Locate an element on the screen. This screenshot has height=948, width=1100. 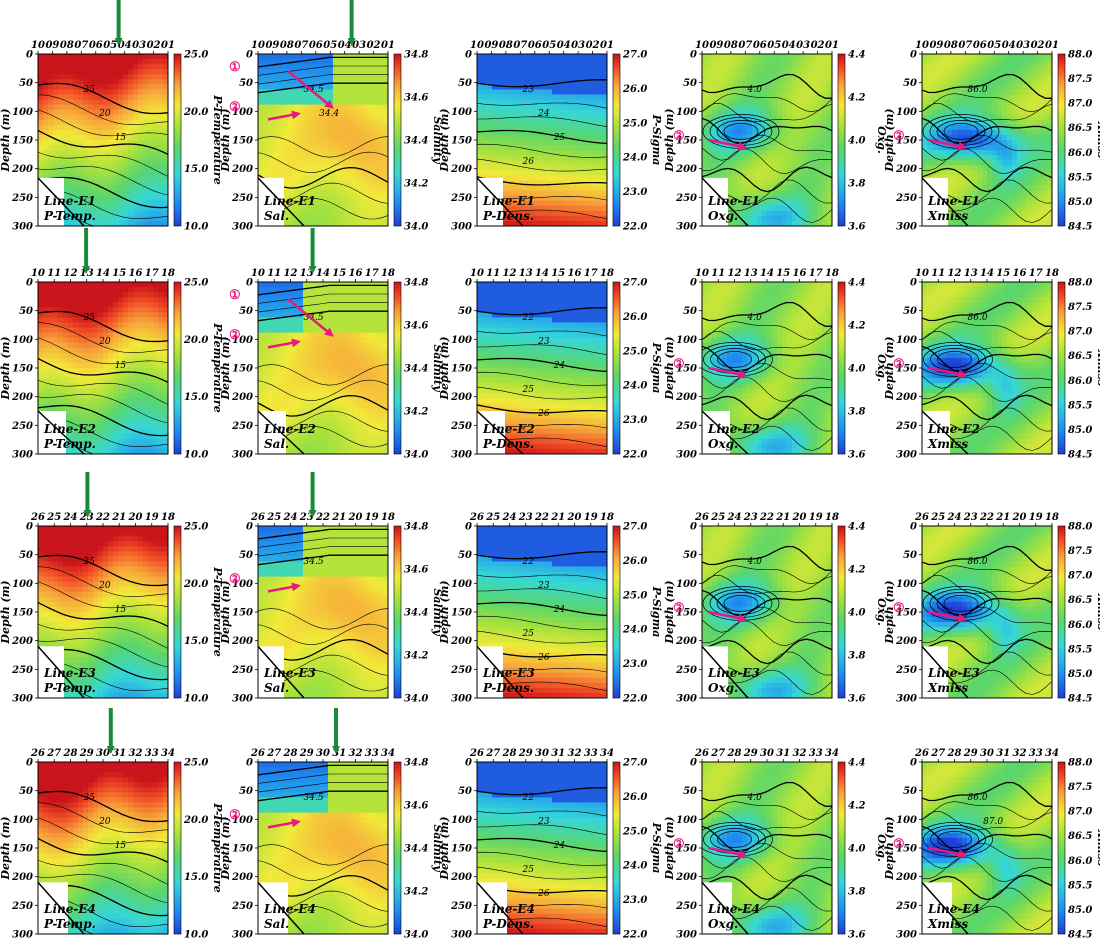
station-label: 02 is located at coordinates (154, 45).